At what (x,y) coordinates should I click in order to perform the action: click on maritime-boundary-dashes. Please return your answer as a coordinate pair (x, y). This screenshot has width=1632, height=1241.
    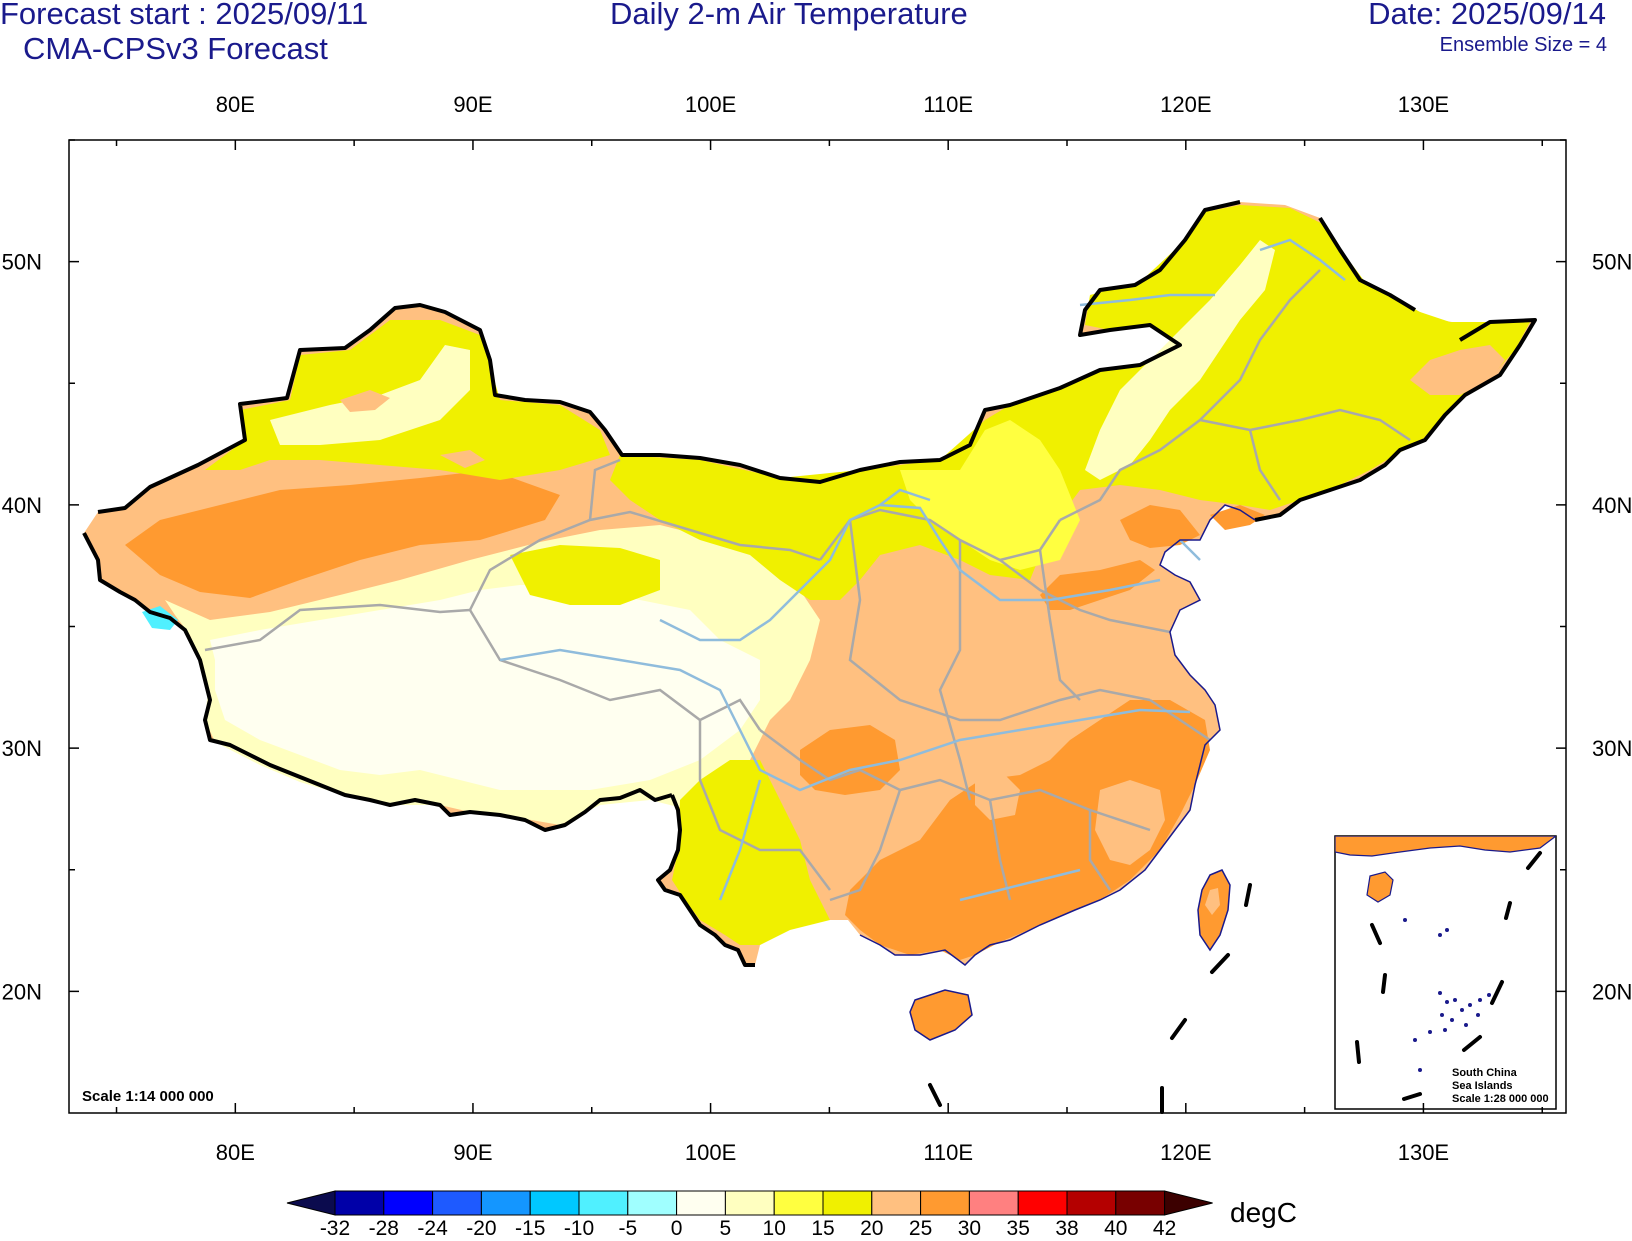
    Looking at the image, I should click on (1090, 998).